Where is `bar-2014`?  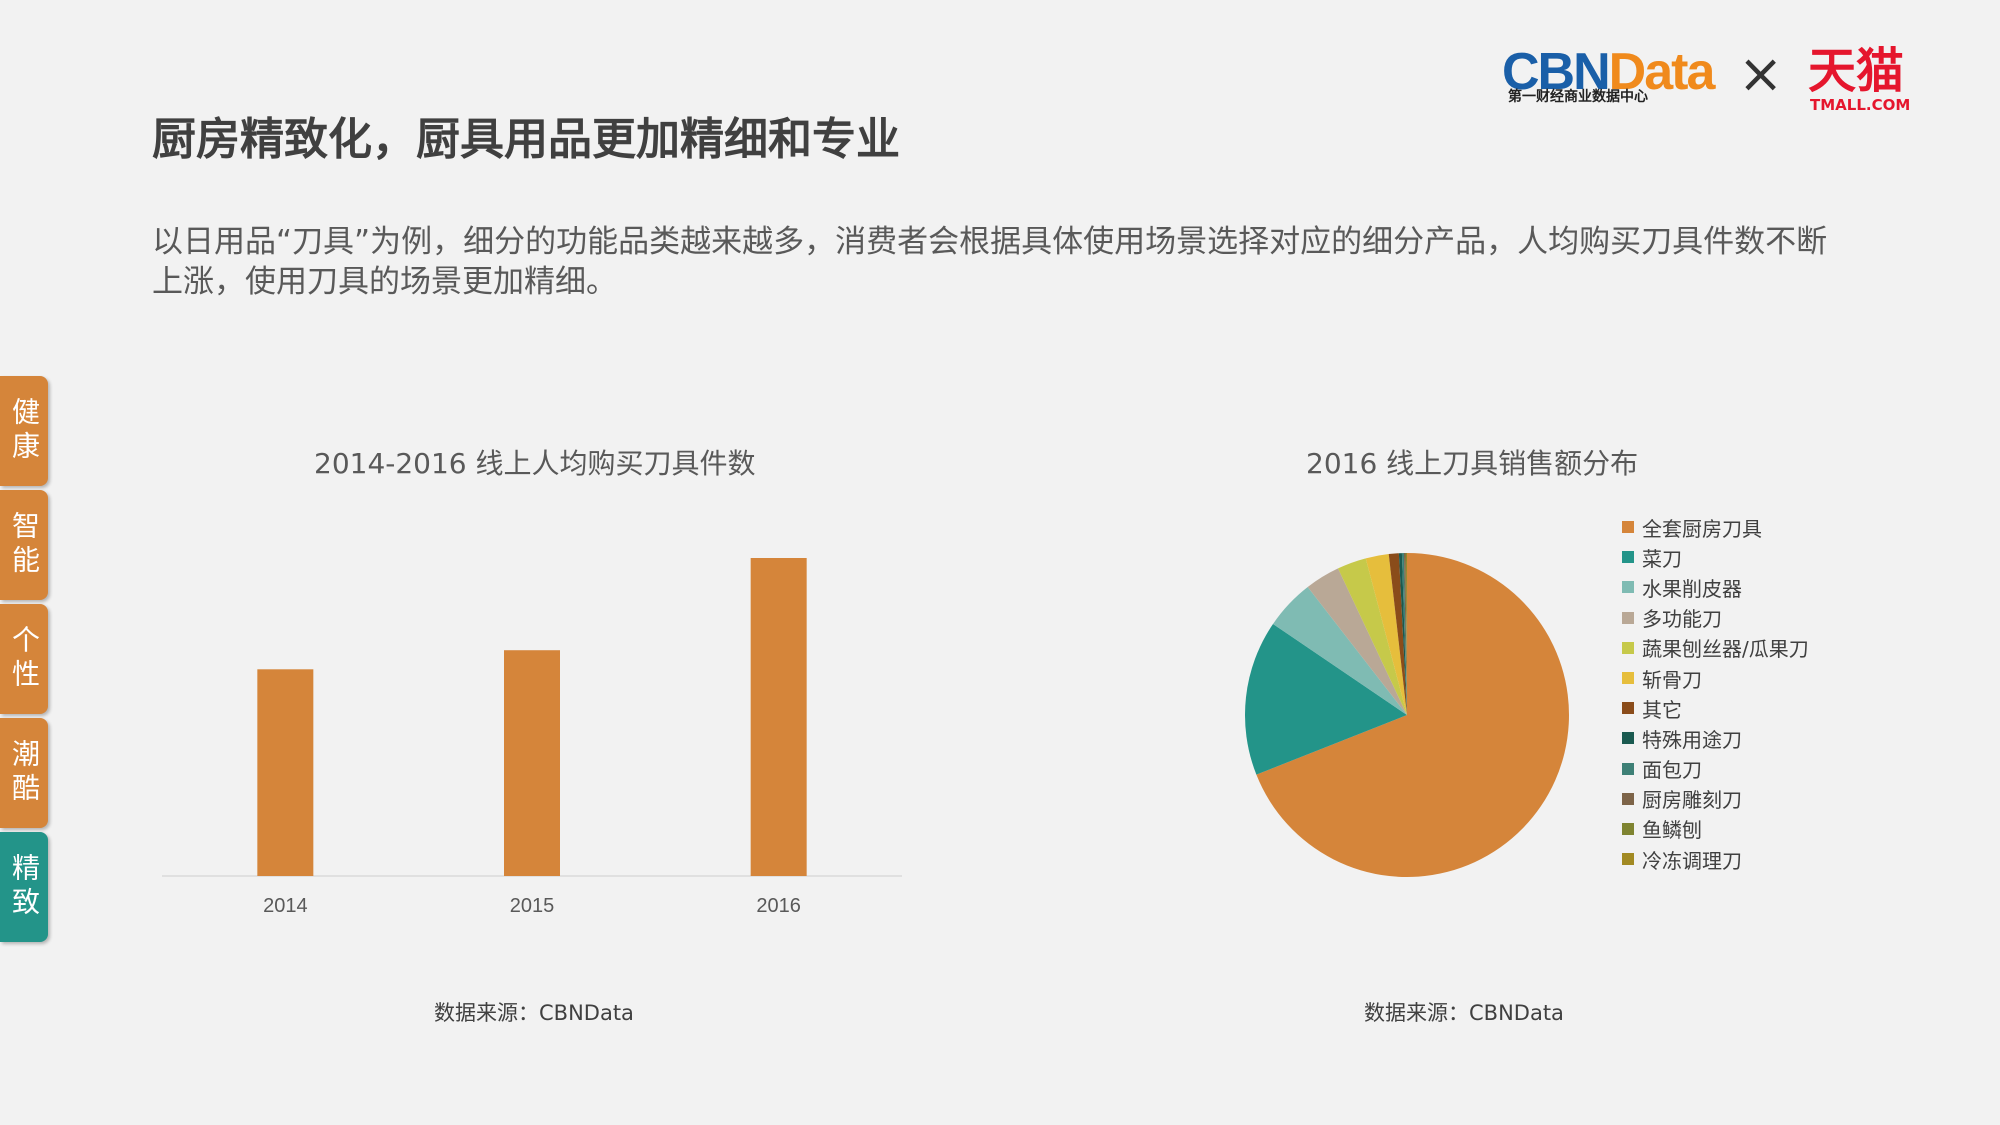 bar-2014 is located at coordinates (285, 772).